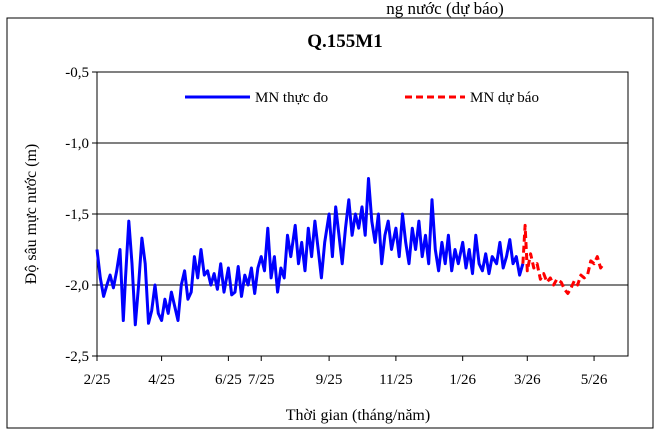 Image resolution: width=660 pixels, height=441 pixels. What do you see at coordinates (527, 380) in the screenshot?
I see `x-tick-label: 3/26` at bounding box center [527, 380].